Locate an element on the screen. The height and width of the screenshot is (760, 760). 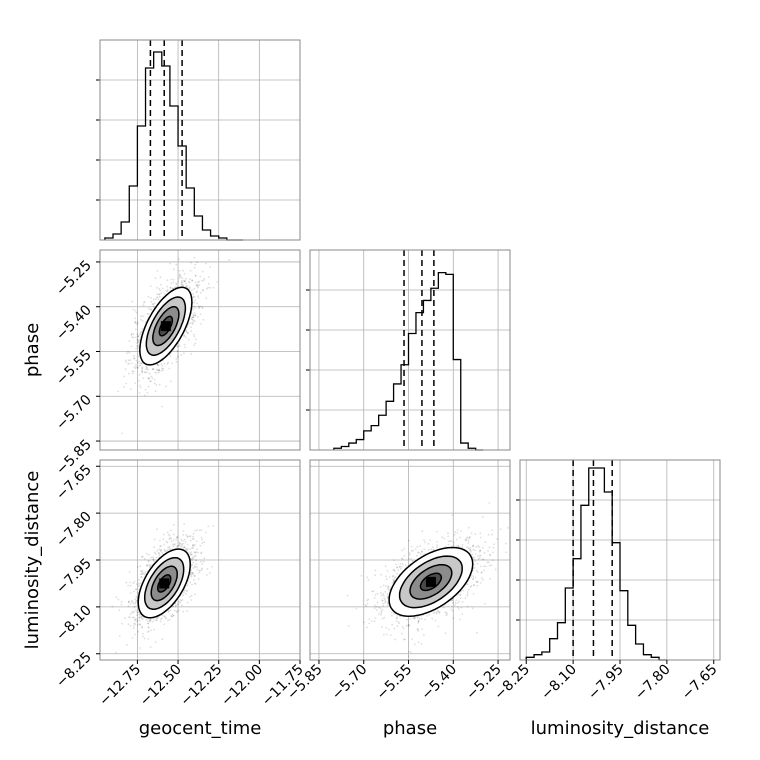
density-panel-geocent_time-vs-phase-bg is located at coordinates (200, 350).